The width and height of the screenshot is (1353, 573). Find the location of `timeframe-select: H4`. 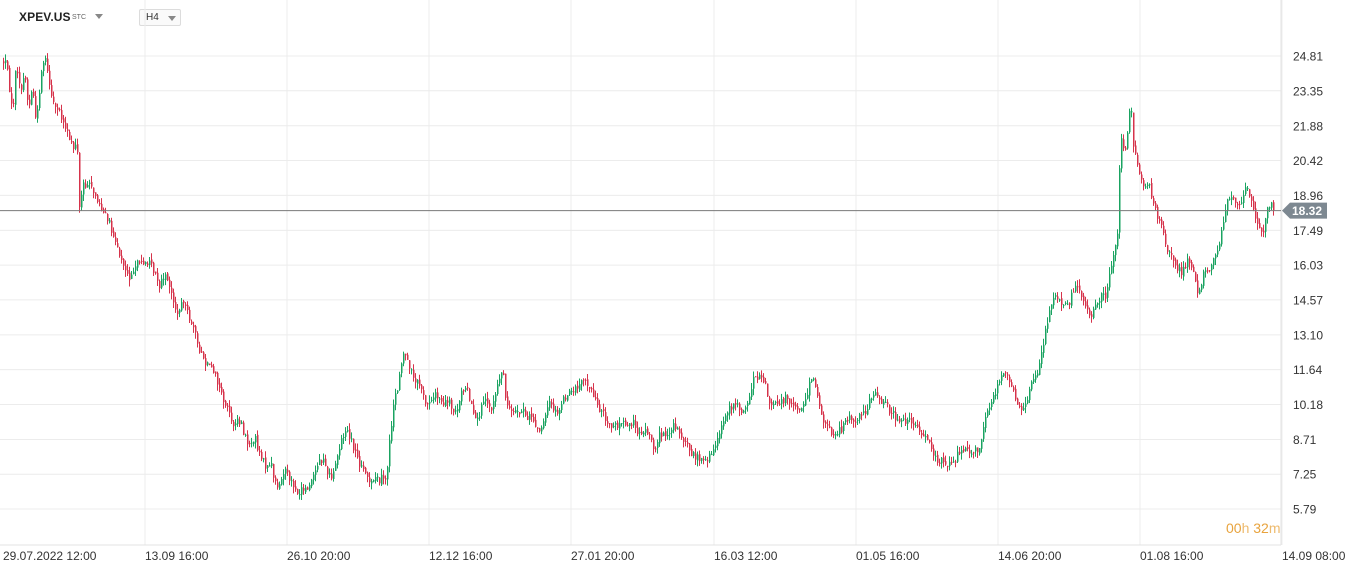

timeframe-select: H4 is located at coordinates (160, 17).